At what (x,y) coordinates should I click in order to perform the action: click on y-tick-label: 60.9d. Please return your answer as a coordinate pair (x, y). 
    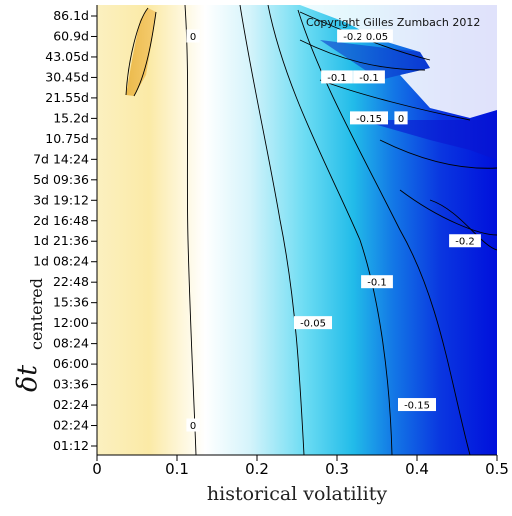
    Looking at the image, I should click on (71, 35).